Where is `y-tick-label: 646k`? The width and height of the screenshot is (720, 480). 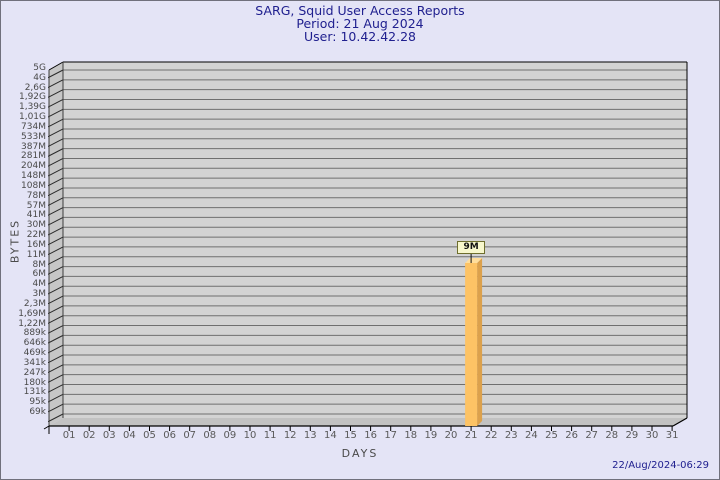
y-tick-label: 646k is located at coordinates (34, 343).